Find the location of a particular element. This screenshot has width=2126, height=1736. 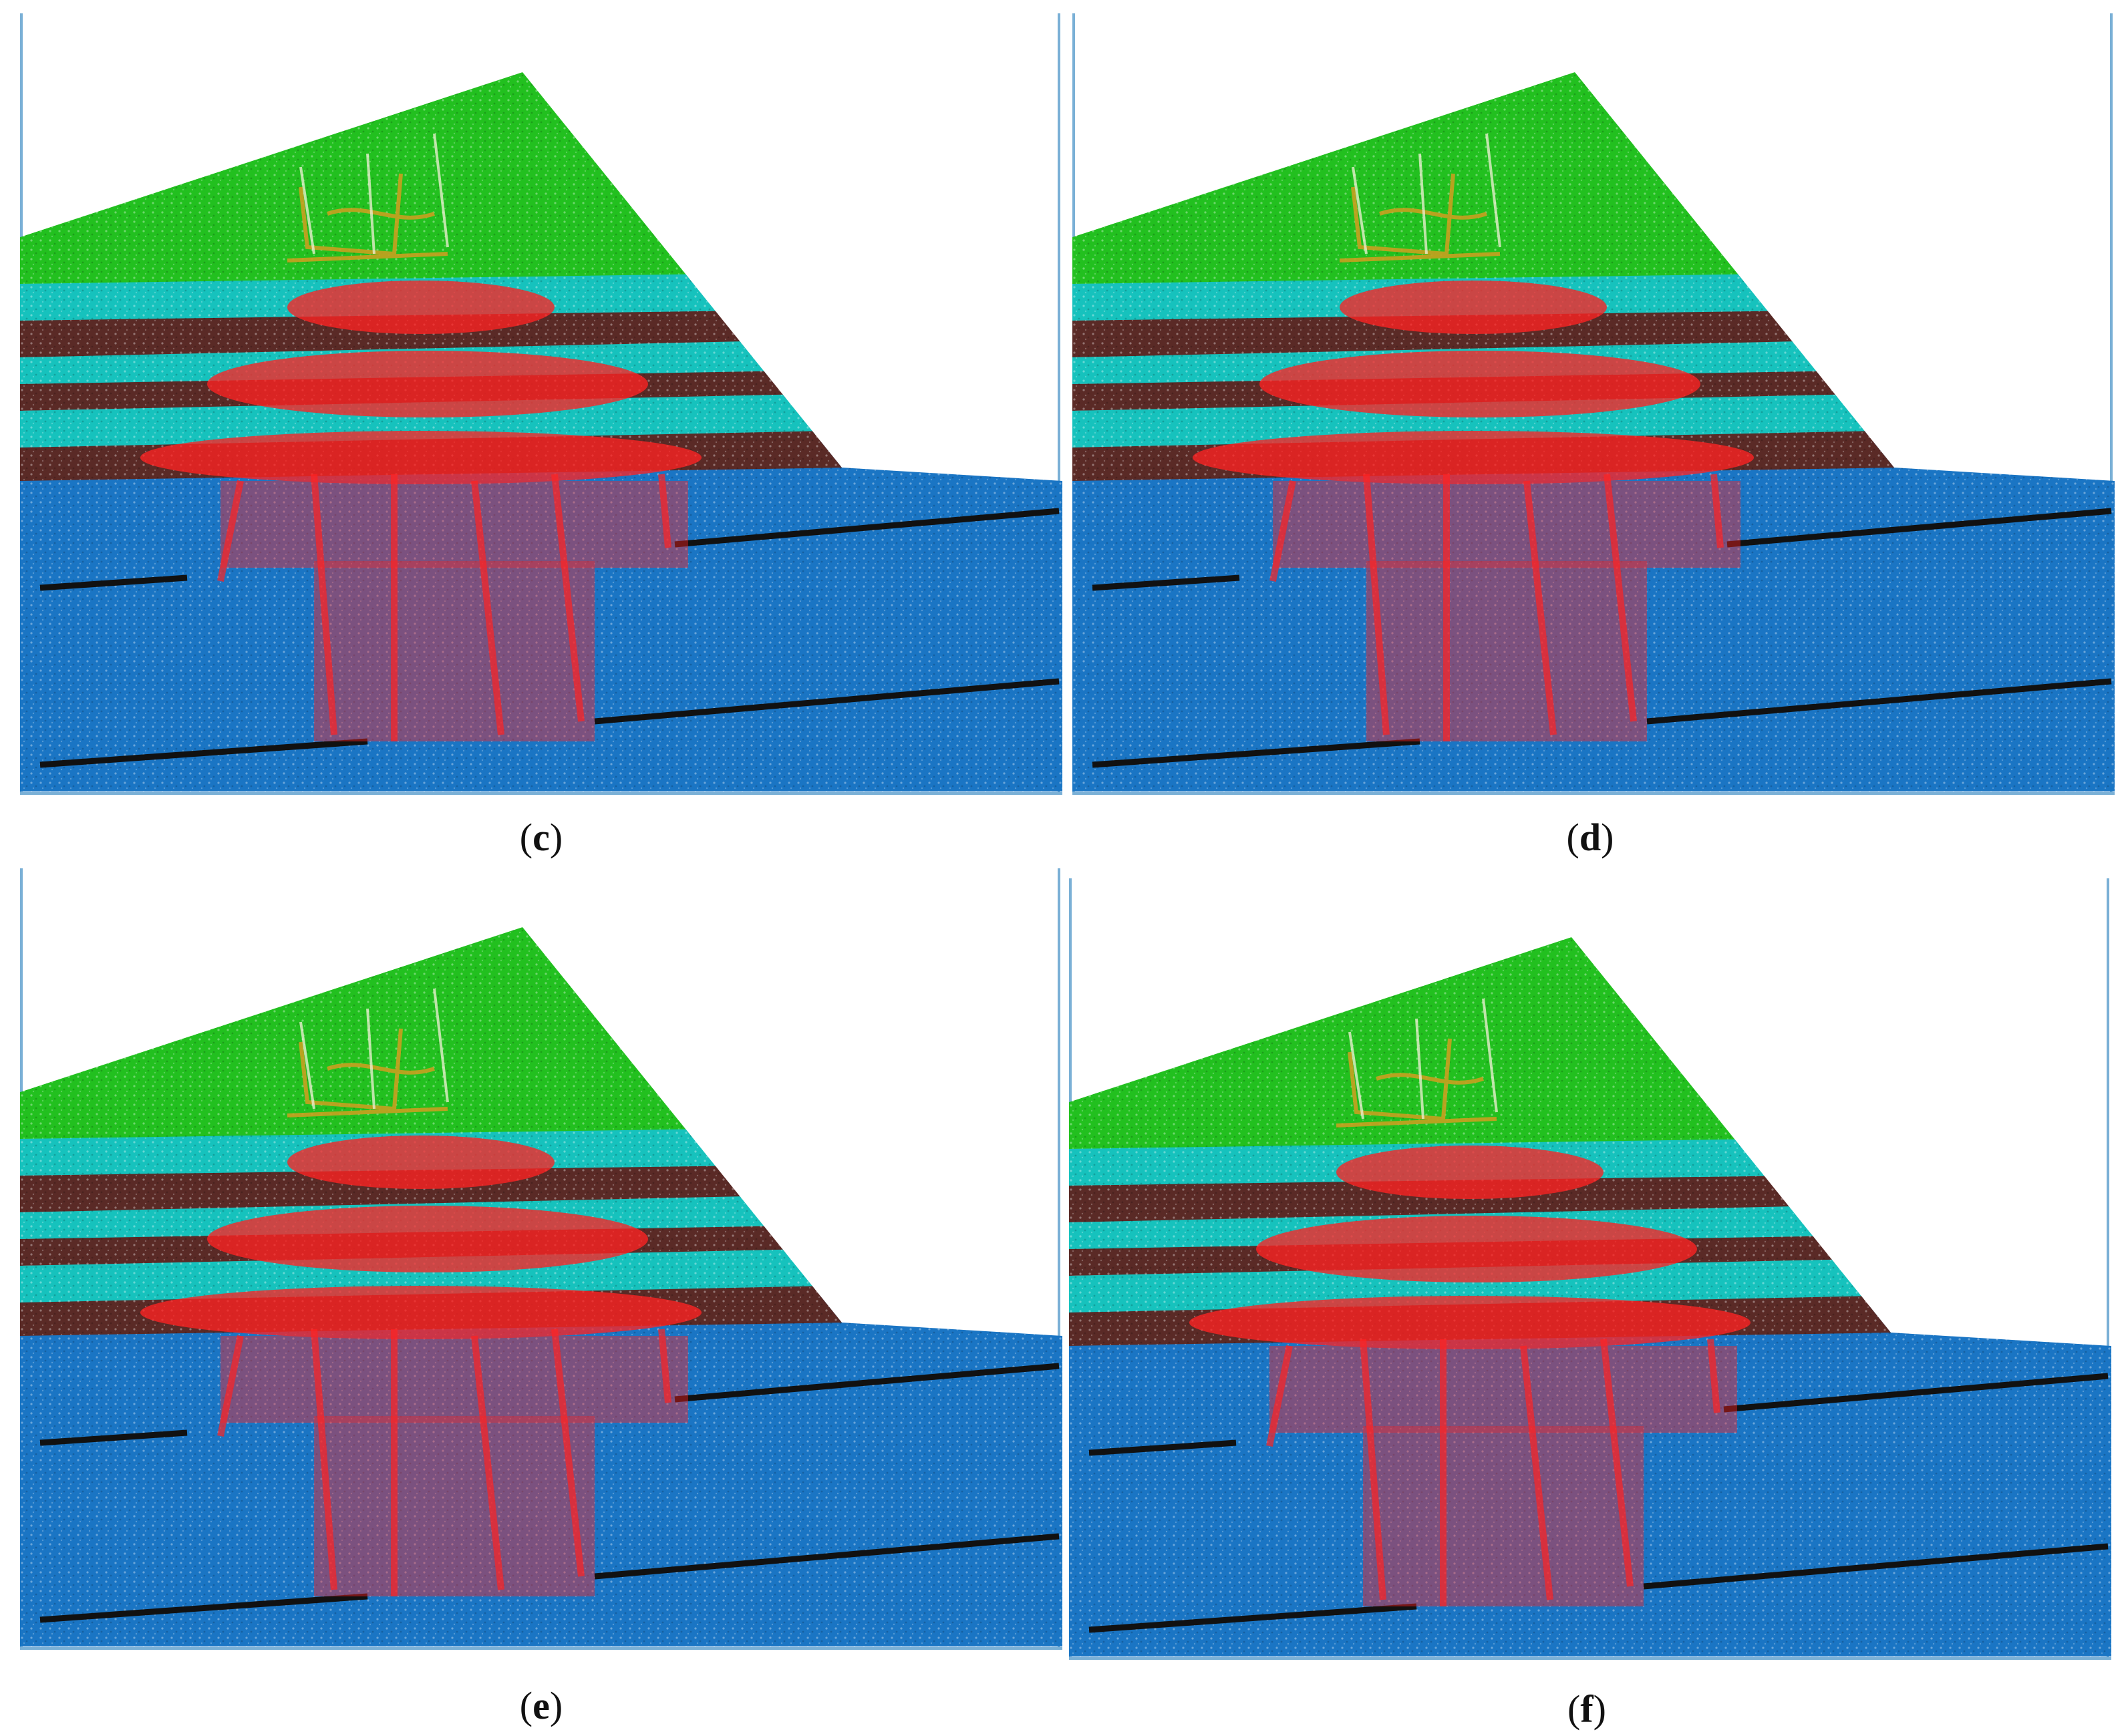

caption-f-label: f is located at coordinates (1586, 1709).